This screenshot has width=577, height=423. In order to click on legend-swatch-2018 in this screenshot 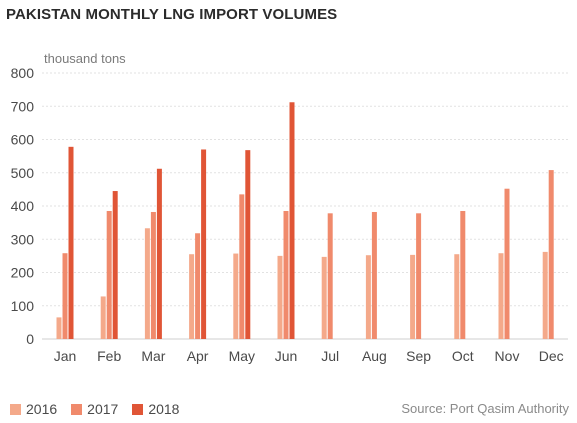, I will do `click(138, 409)`.